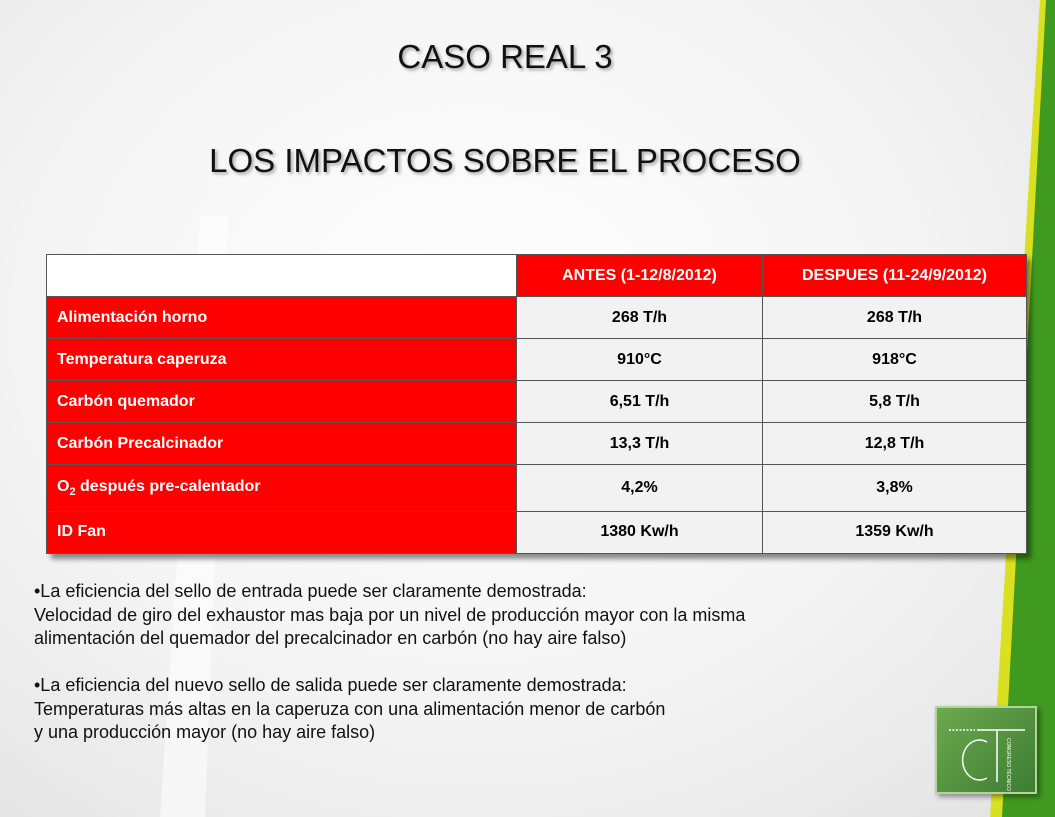  I want to click on slide-title: CASO REAL 3, so click(505, 56).